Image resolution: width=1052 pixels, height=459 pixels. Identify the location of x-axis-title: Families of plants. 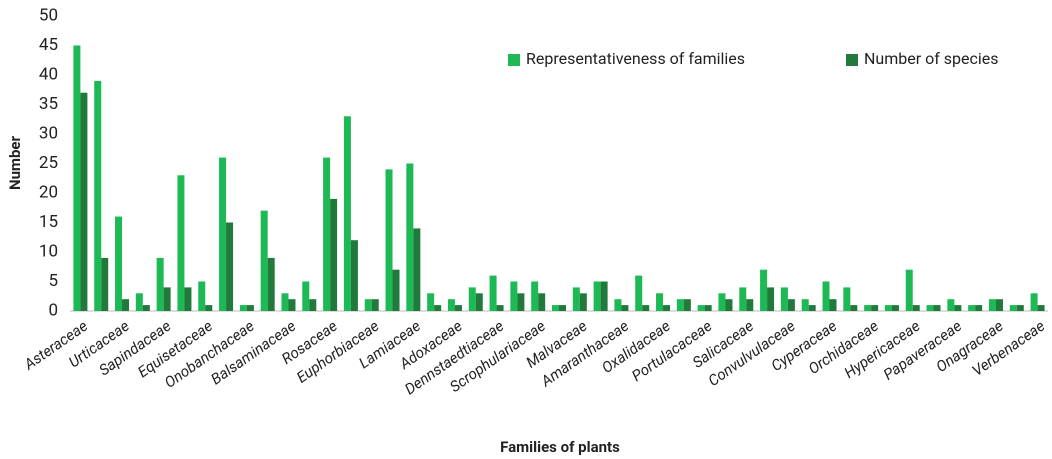
(560, 447).